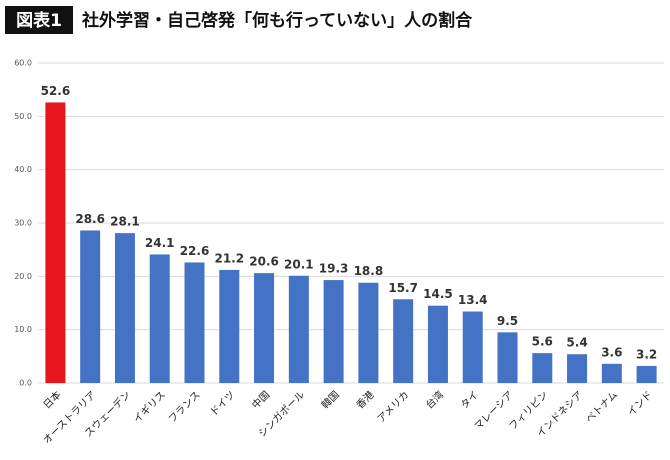 The height and width of the screenshot is (460, 670). What do you see at coordinates (23, 116) in the screenshot?
I see `y-tick-label: 50.0` at bounding box center [23, 116].